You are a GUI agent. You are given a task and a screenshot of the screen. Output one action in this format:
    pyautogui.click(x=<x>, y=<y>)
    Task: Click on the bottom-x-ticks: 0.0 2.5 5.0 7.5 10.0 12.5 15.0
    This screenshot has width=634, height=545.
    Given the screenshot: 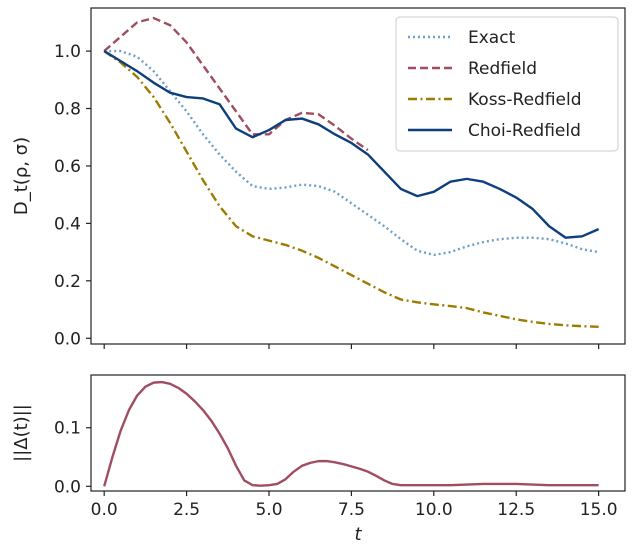 What is the action you would take?
    pyautogui.click(x=354, y=505)
    